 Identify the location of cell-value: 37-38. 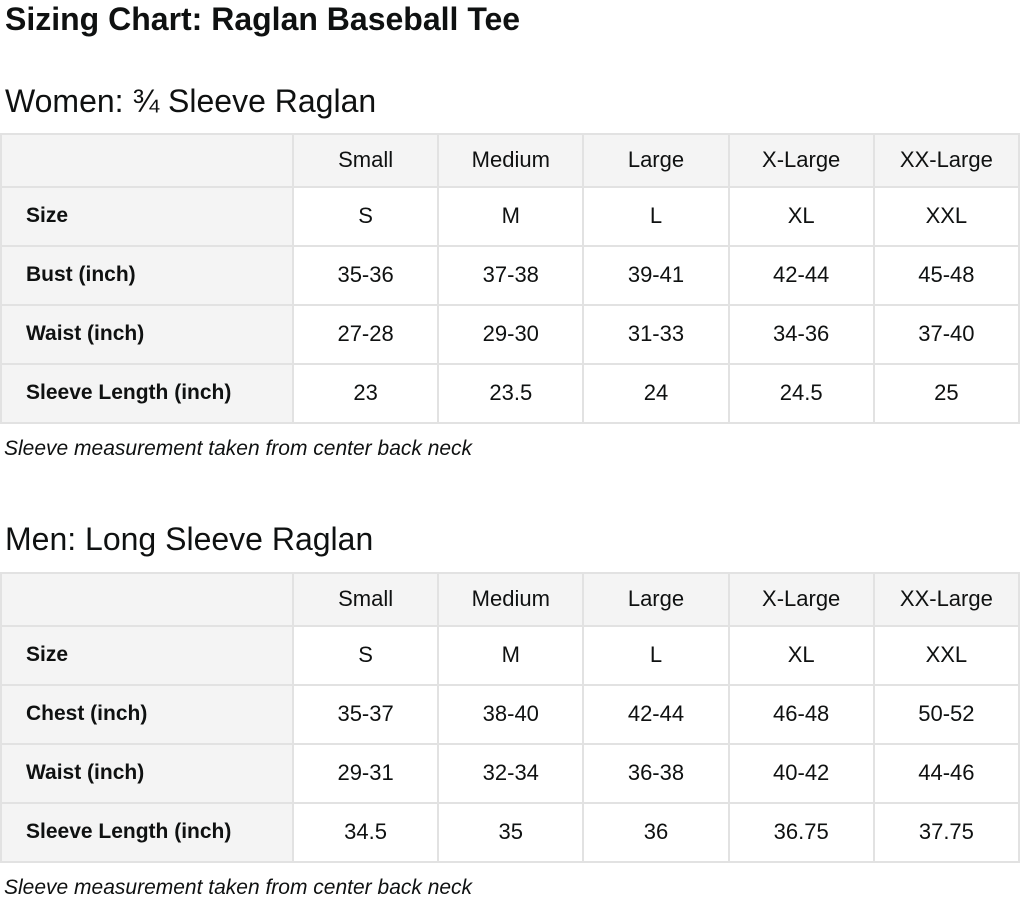
(511, 275).